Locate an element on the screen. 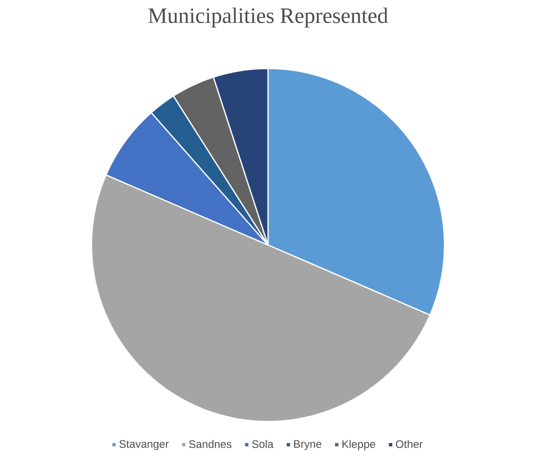 Image resolution: width=544 pixels, height=451 pixels. chart-title: Municipalities Represented is located at coordinates (268, 18).